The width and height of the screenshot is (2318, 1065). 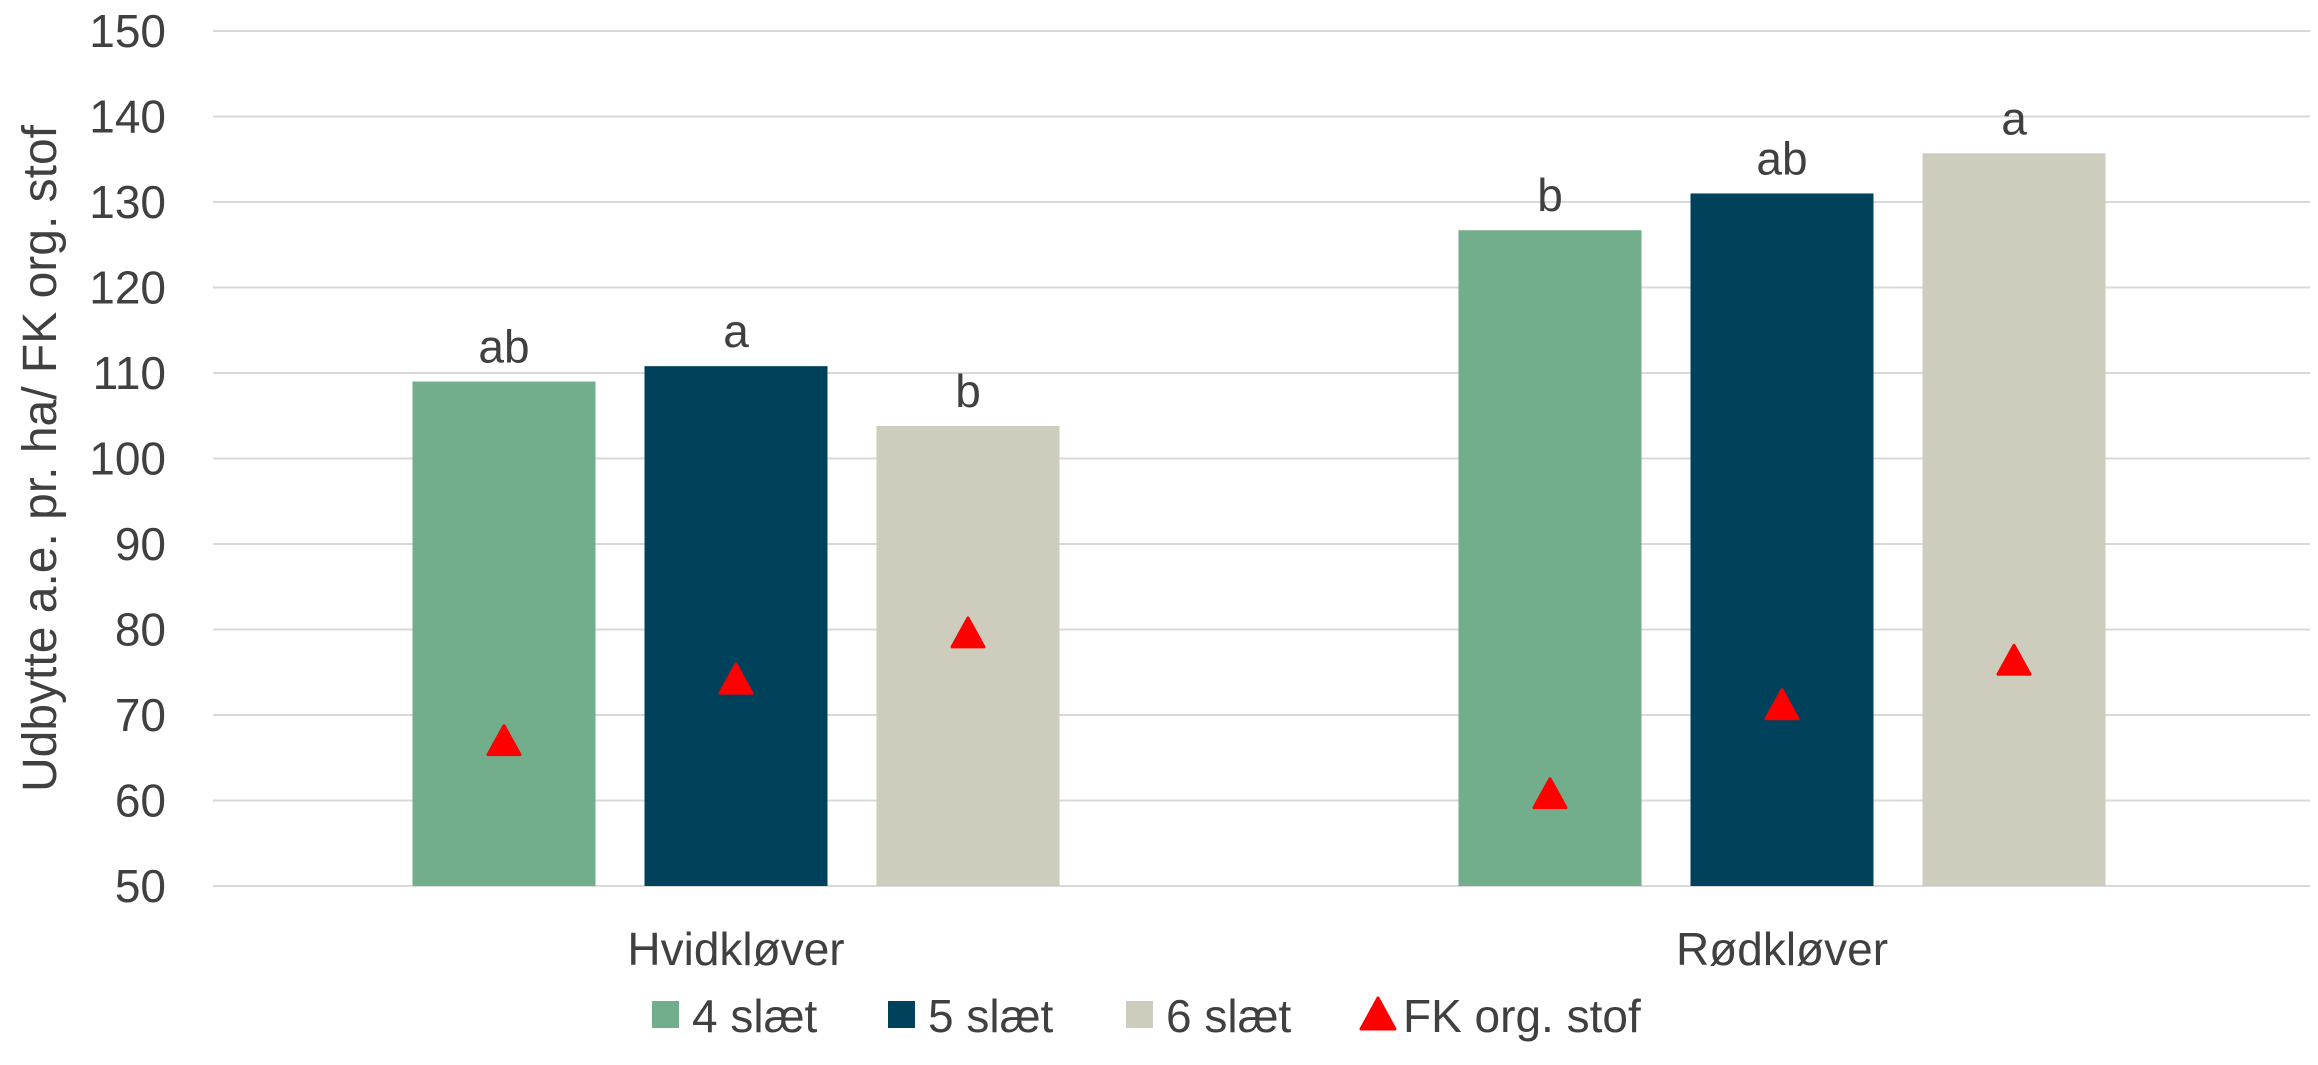 I want to click on y-tick-label: 100, so click(x=127, y=459).